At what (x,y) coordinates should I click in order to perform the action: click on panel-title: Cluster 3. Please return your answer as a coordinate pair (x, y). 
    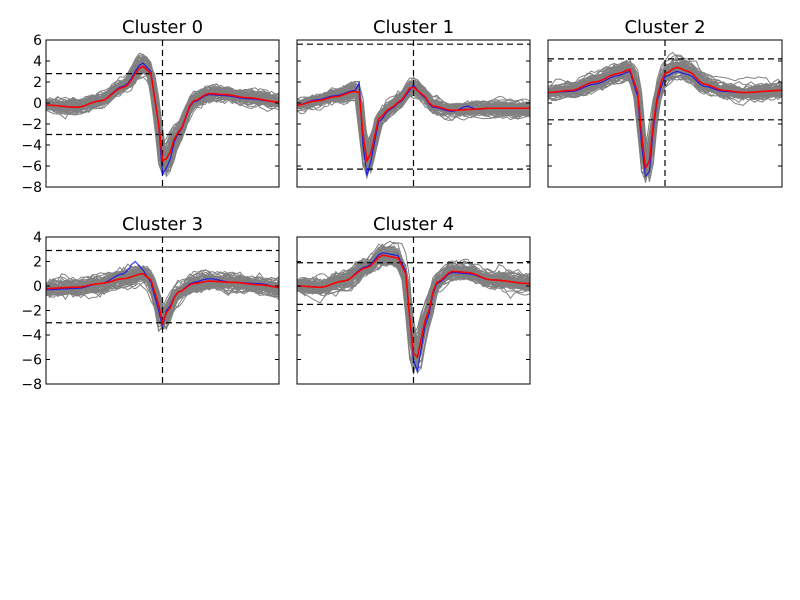
    Looking at the image, I should click on (162, 224).